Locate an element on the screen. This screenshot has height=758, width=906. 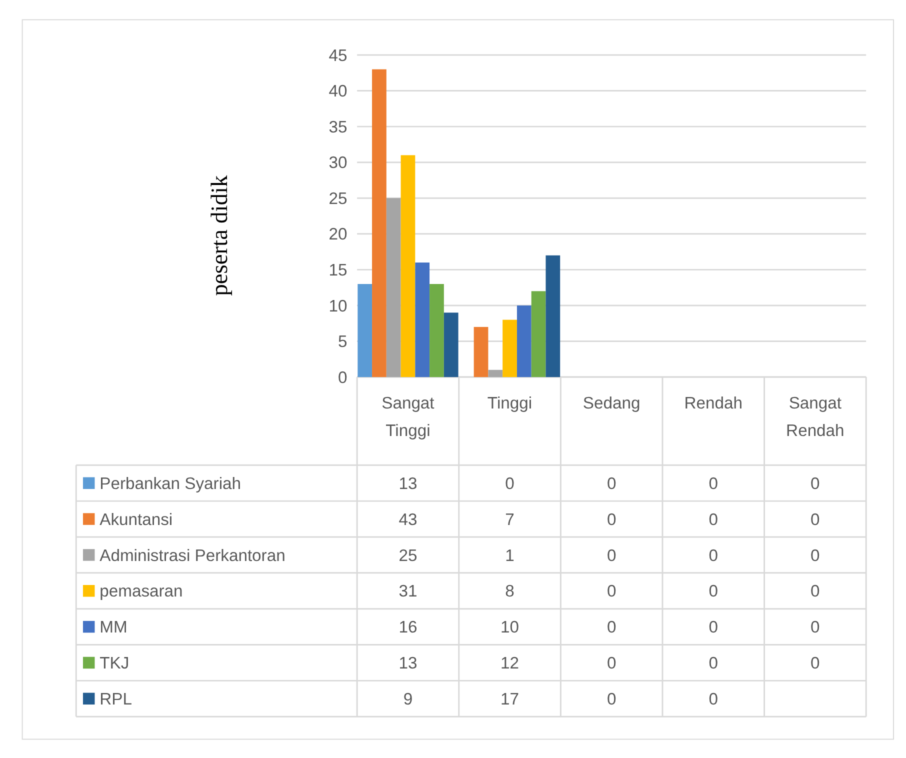
x-tick-label: Sangat Rendah is located at coordinates (815, 416).